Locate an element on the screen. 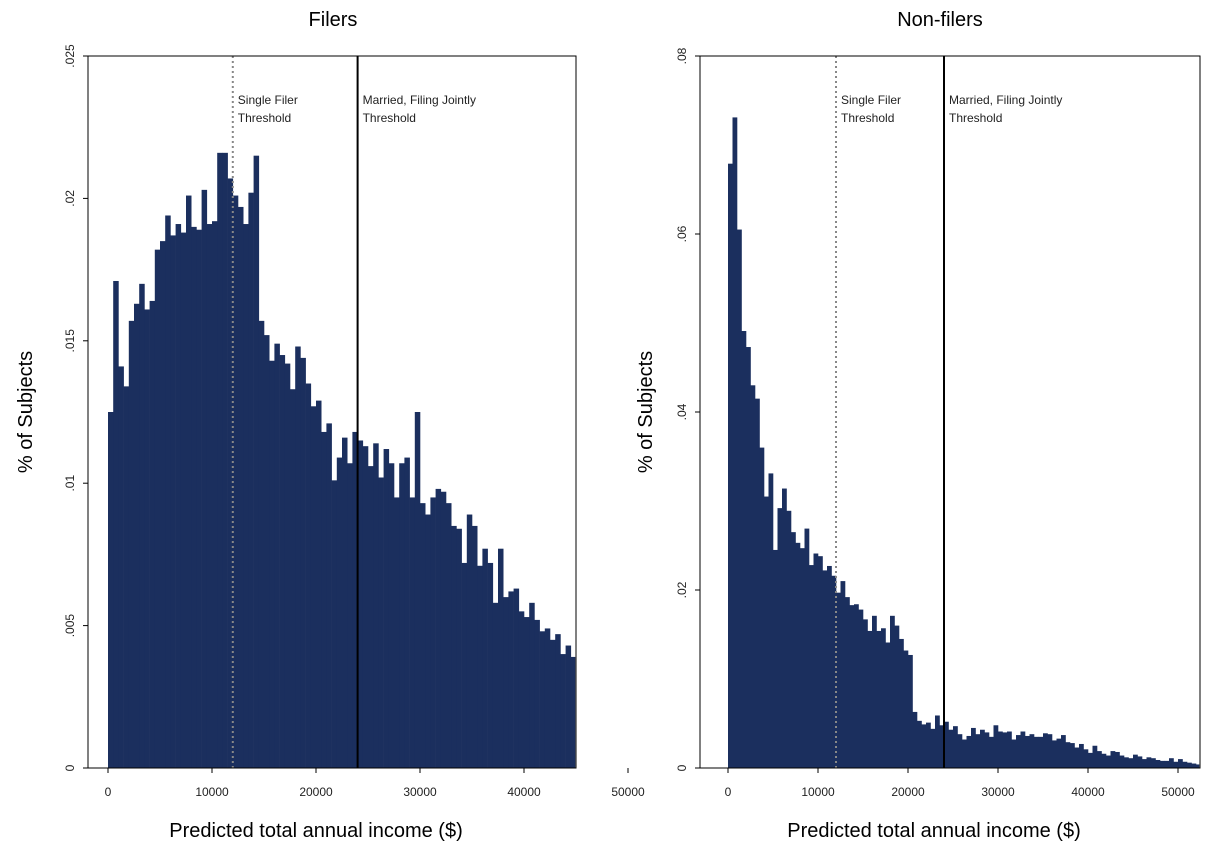 The height and width of the screenshot is (851, 1206). annotation-1-line-2: Threshold is located at coordinates (867, 118).